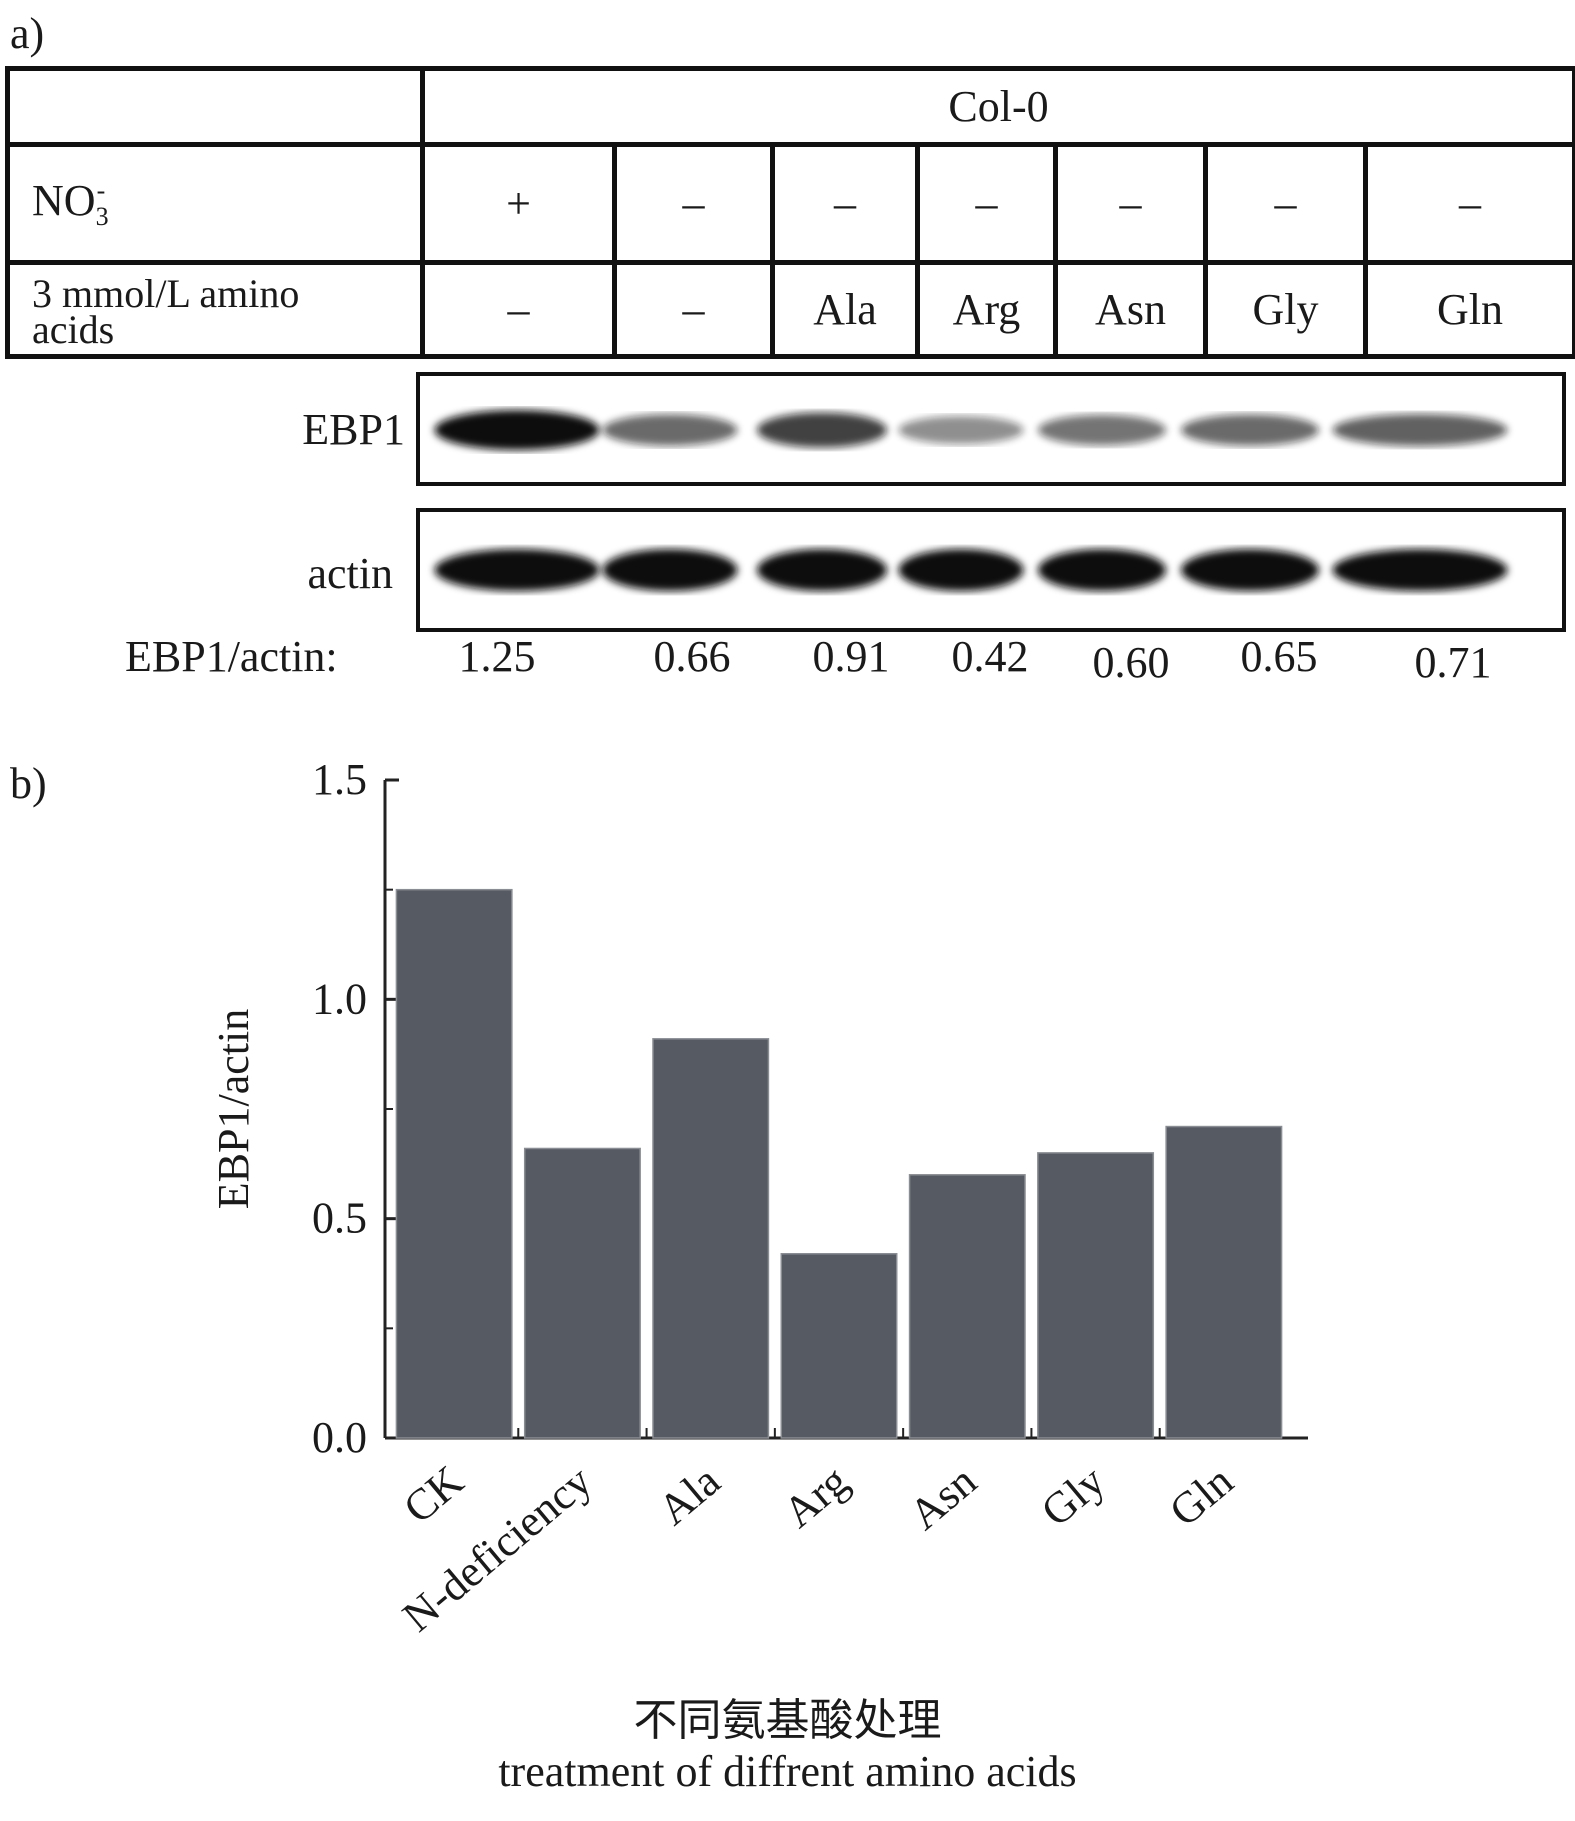  What do you see at coordinates (433, 1494) in the screenshot?
I see `x-tick-label: CK` at bounding box center [433, 1494].